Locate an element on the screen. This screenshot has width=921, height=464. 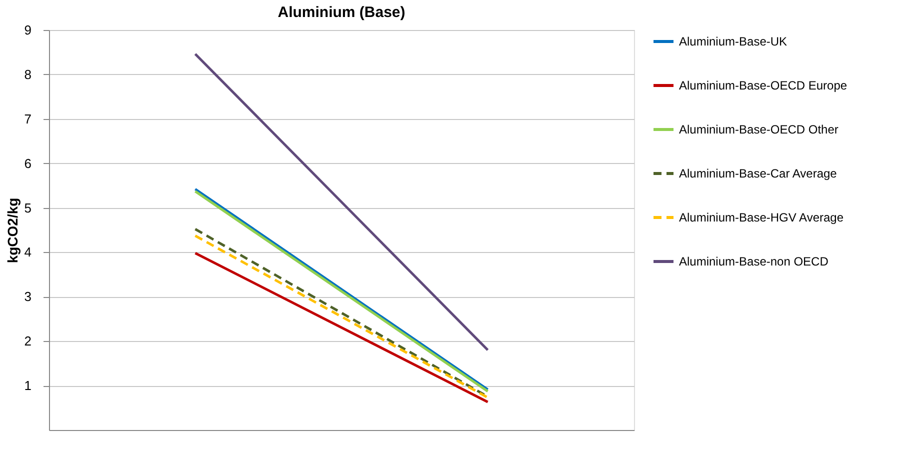
y-tick-label: 7 is located at coordinates (28, 118).